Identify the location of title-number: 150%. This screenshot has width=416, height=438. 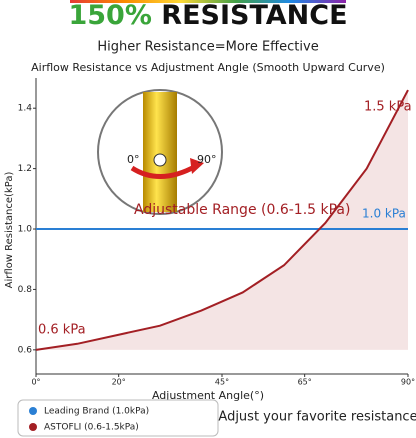
(109, 15).